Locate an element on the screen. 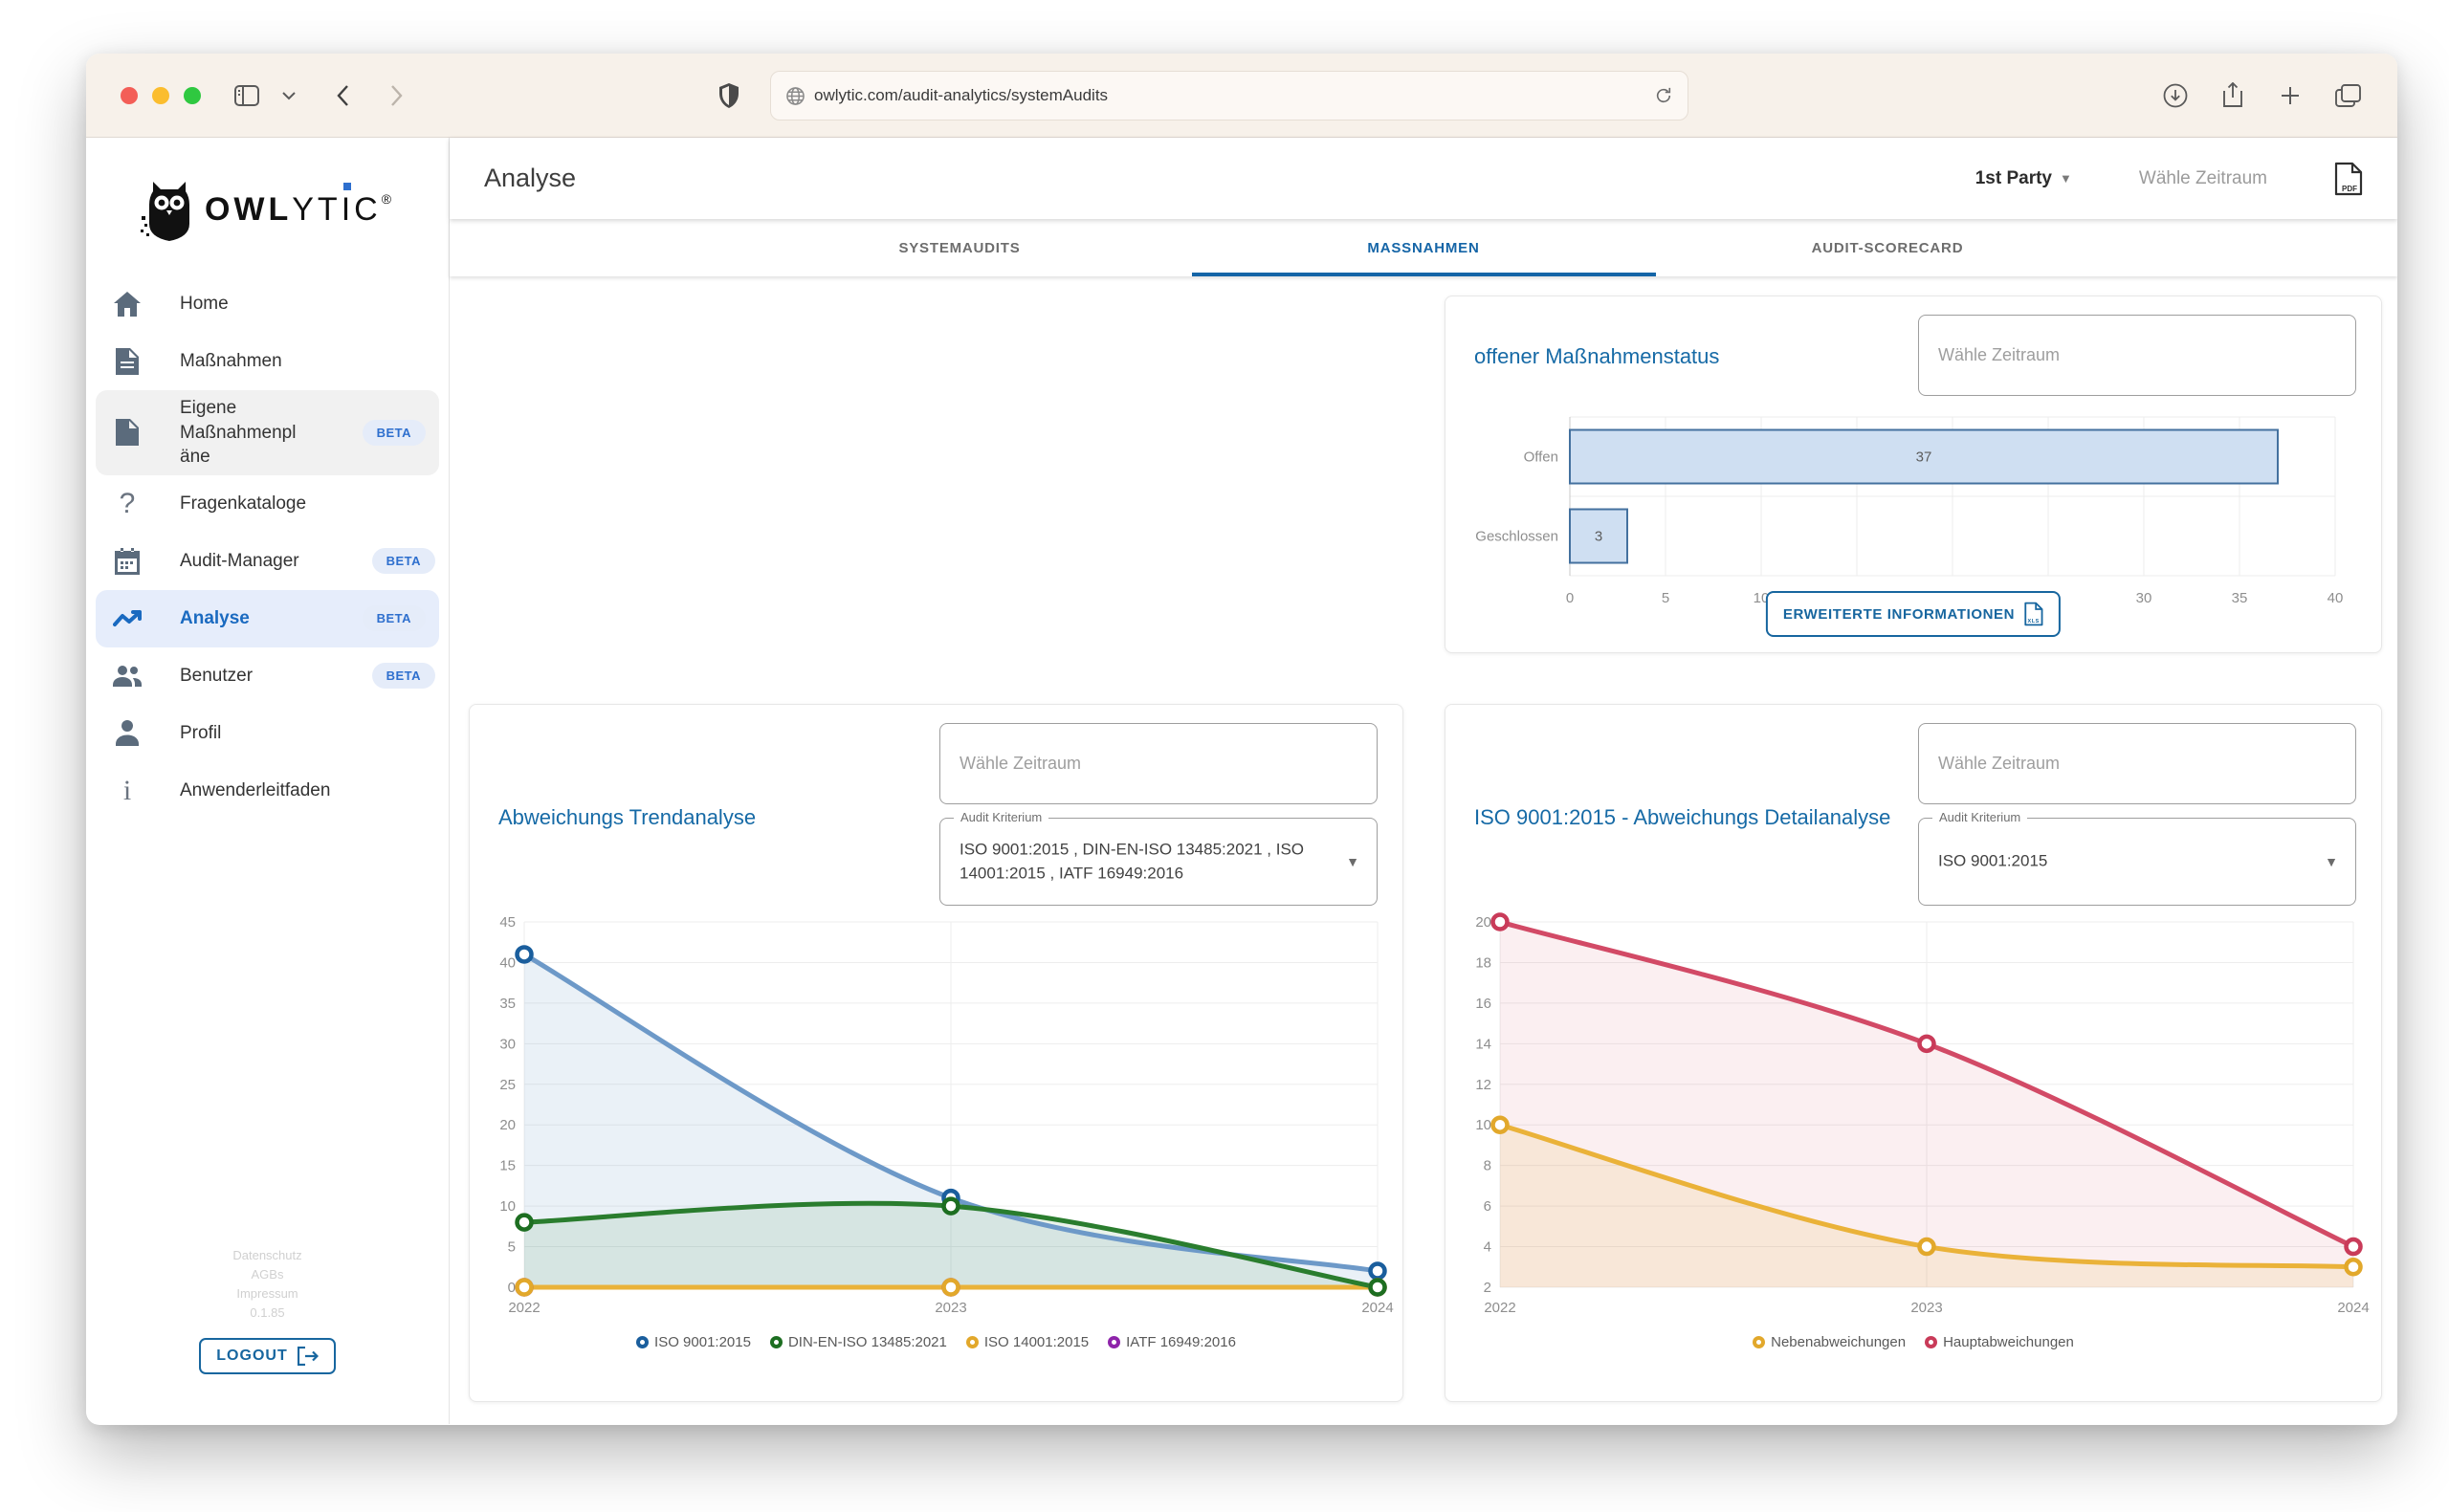  svg-text: 15 is located at coordinates (508, 1166).